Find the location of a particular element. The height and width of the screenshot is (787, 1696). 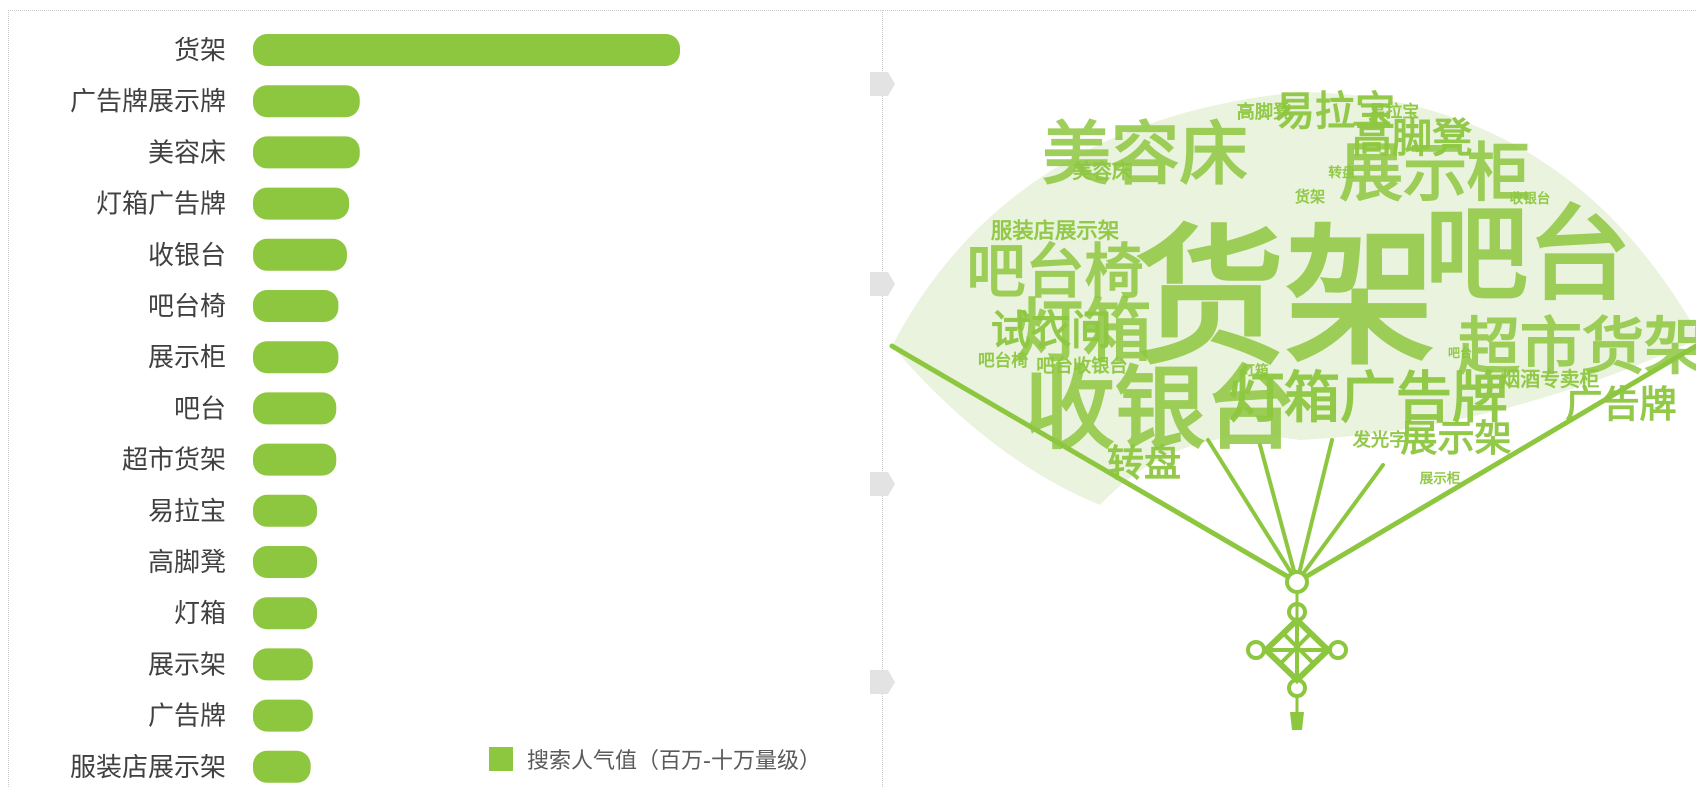

fan-pivot is located at coordinates (1297, 582).